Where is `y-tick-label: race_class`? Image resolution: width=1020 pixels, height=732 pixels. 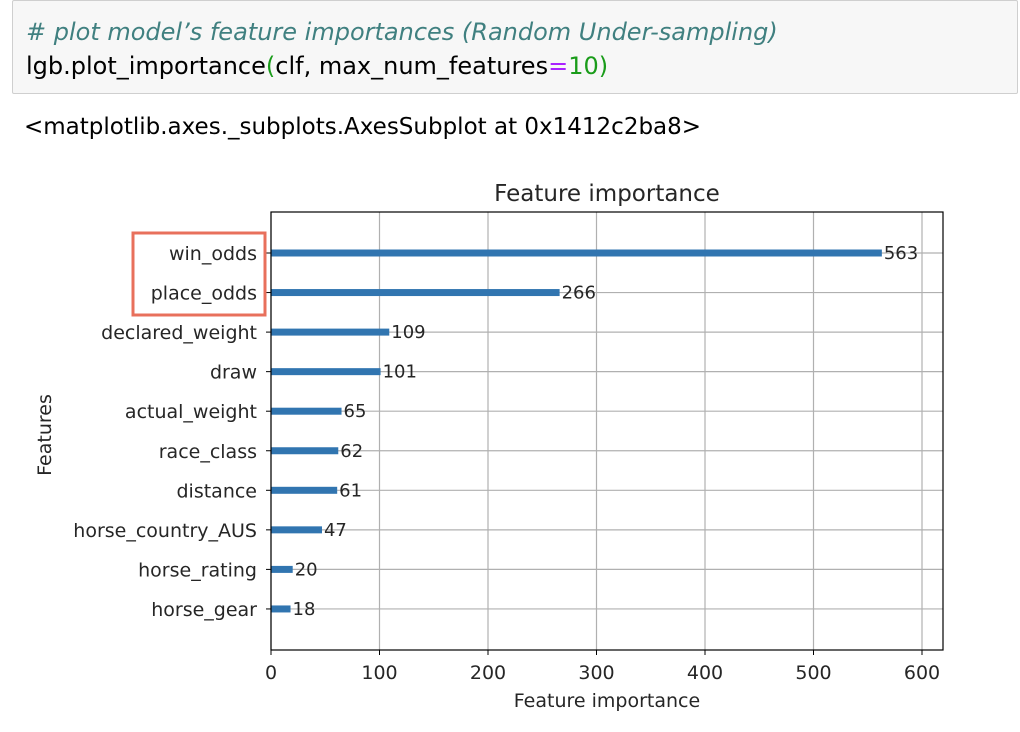 y-tick-label: race_class is located at coordinates (208, 452).